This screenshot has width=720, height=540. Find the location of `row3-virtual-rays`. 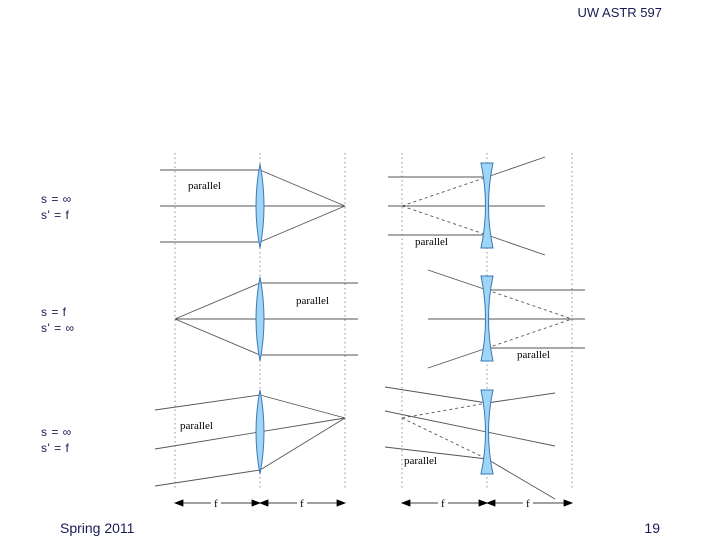

row3-virtual-rays is located at coordinates (444, 431).